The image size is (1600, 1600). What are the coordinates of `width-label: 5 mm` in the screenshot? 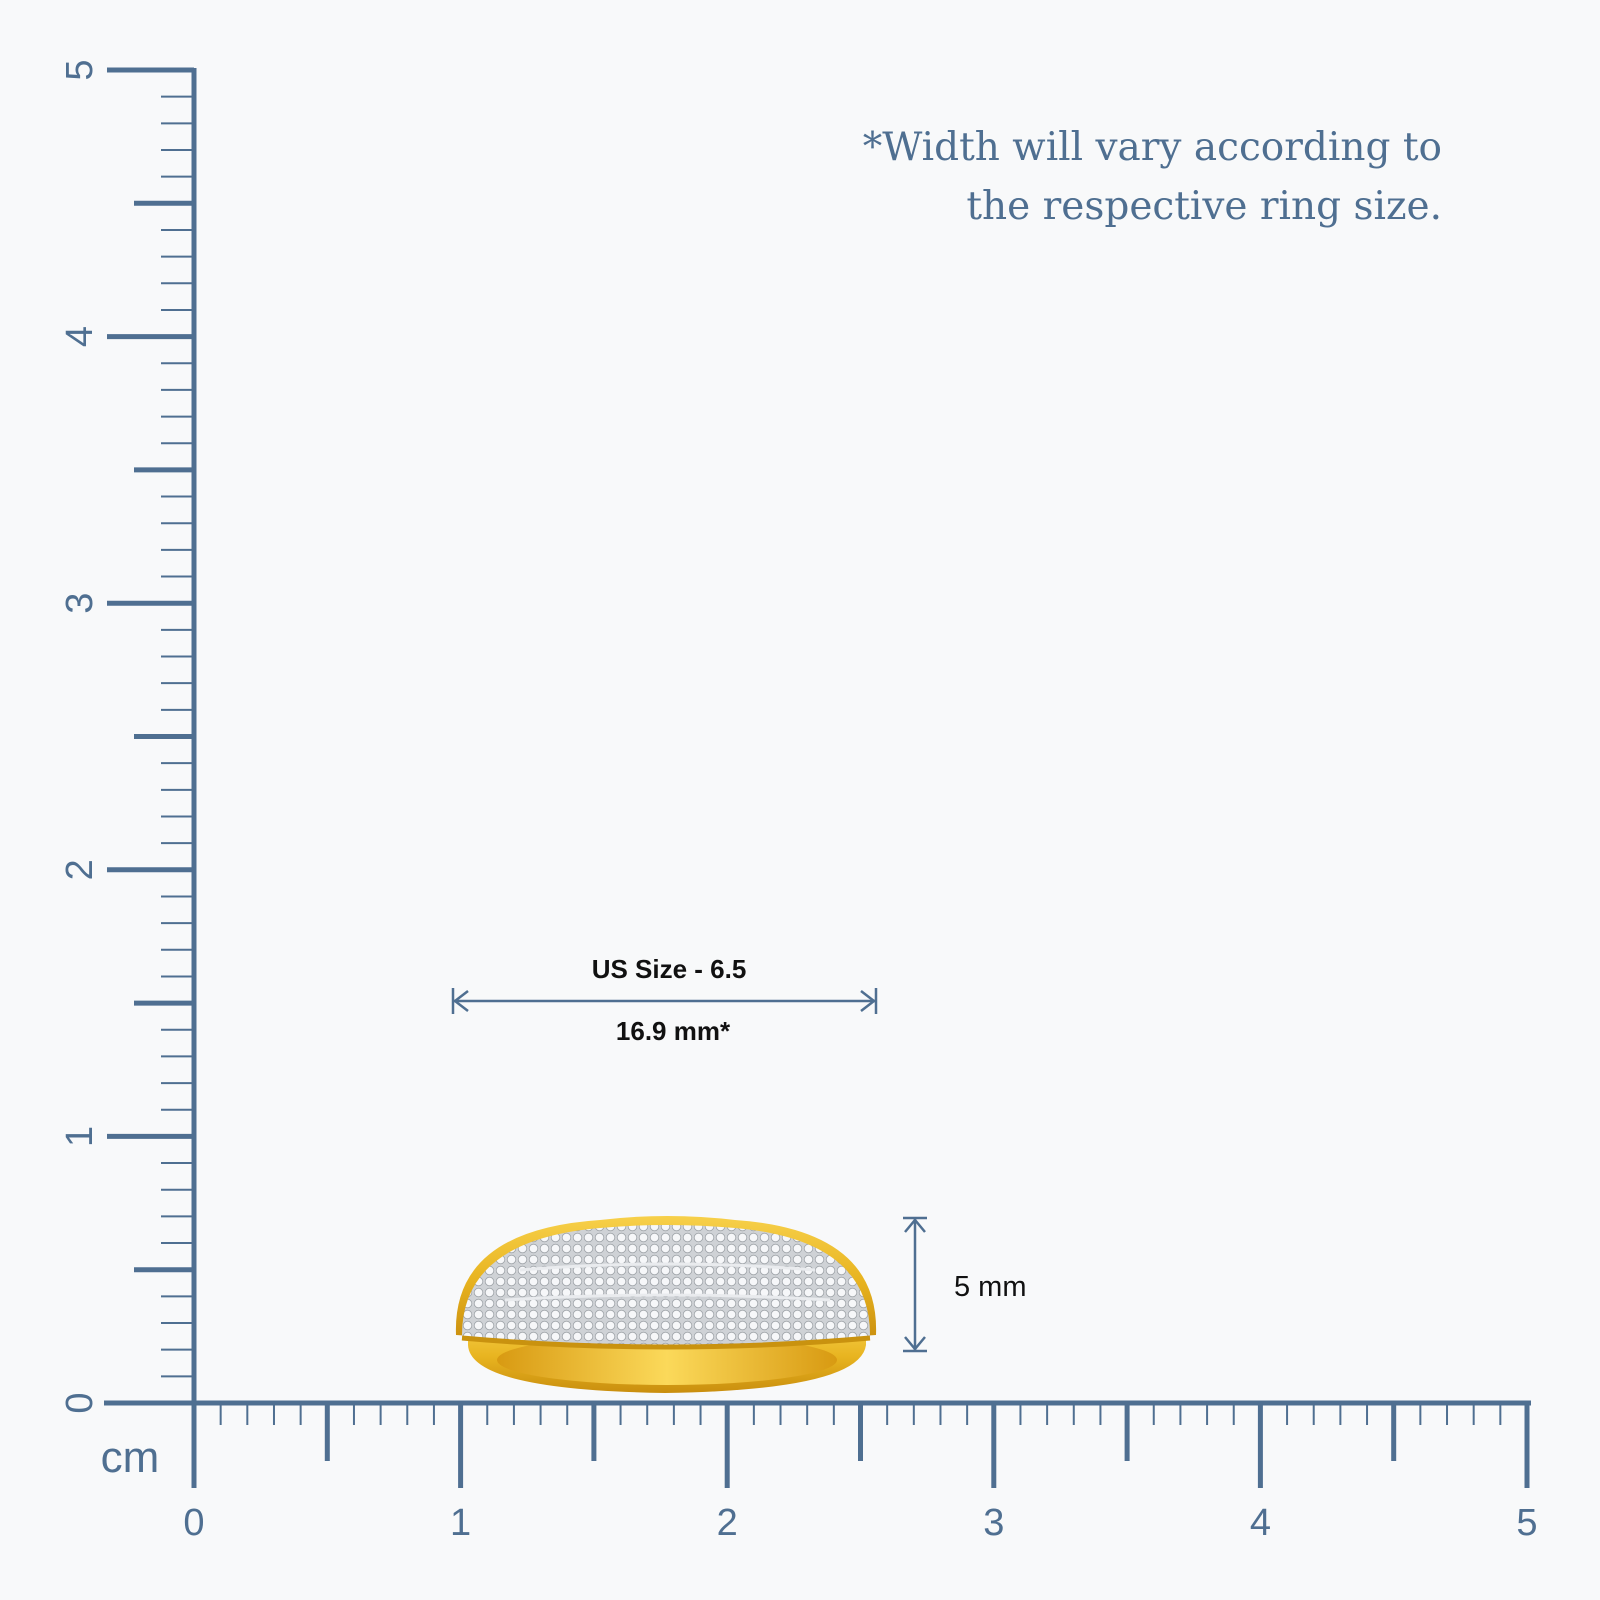 It's located at (990, 1287).